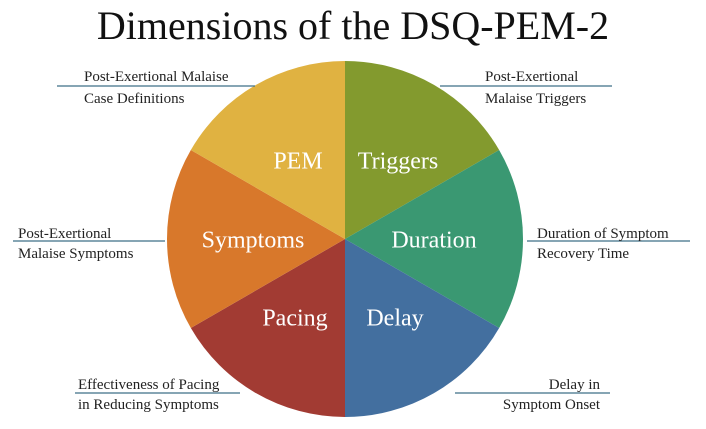 The height and width of the screenshot is (429, 706). Describe the element at coordinates (398, 162) in the screenshot. I see `segment-label-triggers: Triggers` at that location.